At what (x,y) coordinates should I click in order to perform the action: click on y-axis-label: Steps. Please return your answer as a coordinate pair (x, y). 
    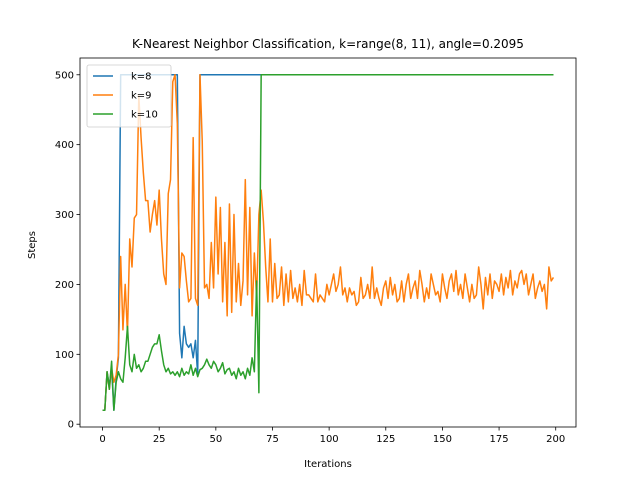
    Looking at the image, I should click on (32, 245).